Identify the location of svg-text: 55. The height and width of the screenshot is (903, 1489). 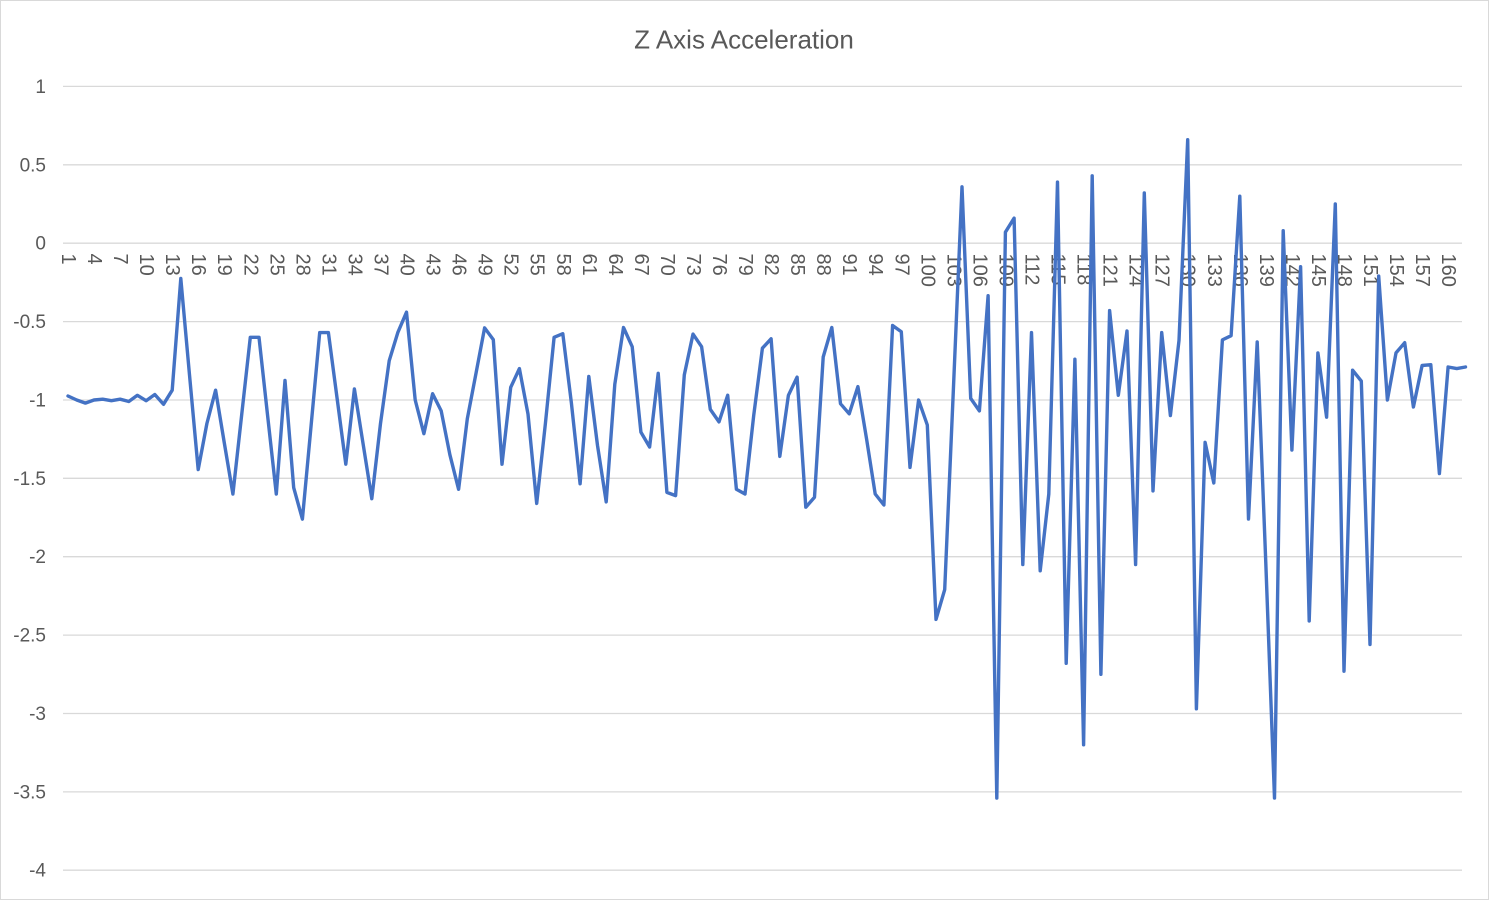
(537, 265).